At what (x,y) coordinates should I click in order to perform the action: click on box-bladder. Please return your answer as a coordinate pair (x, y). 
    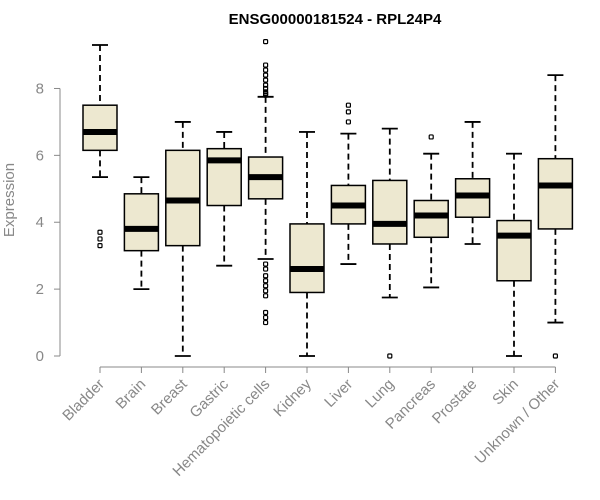
    Looking at the image, I should click on (100, 146).